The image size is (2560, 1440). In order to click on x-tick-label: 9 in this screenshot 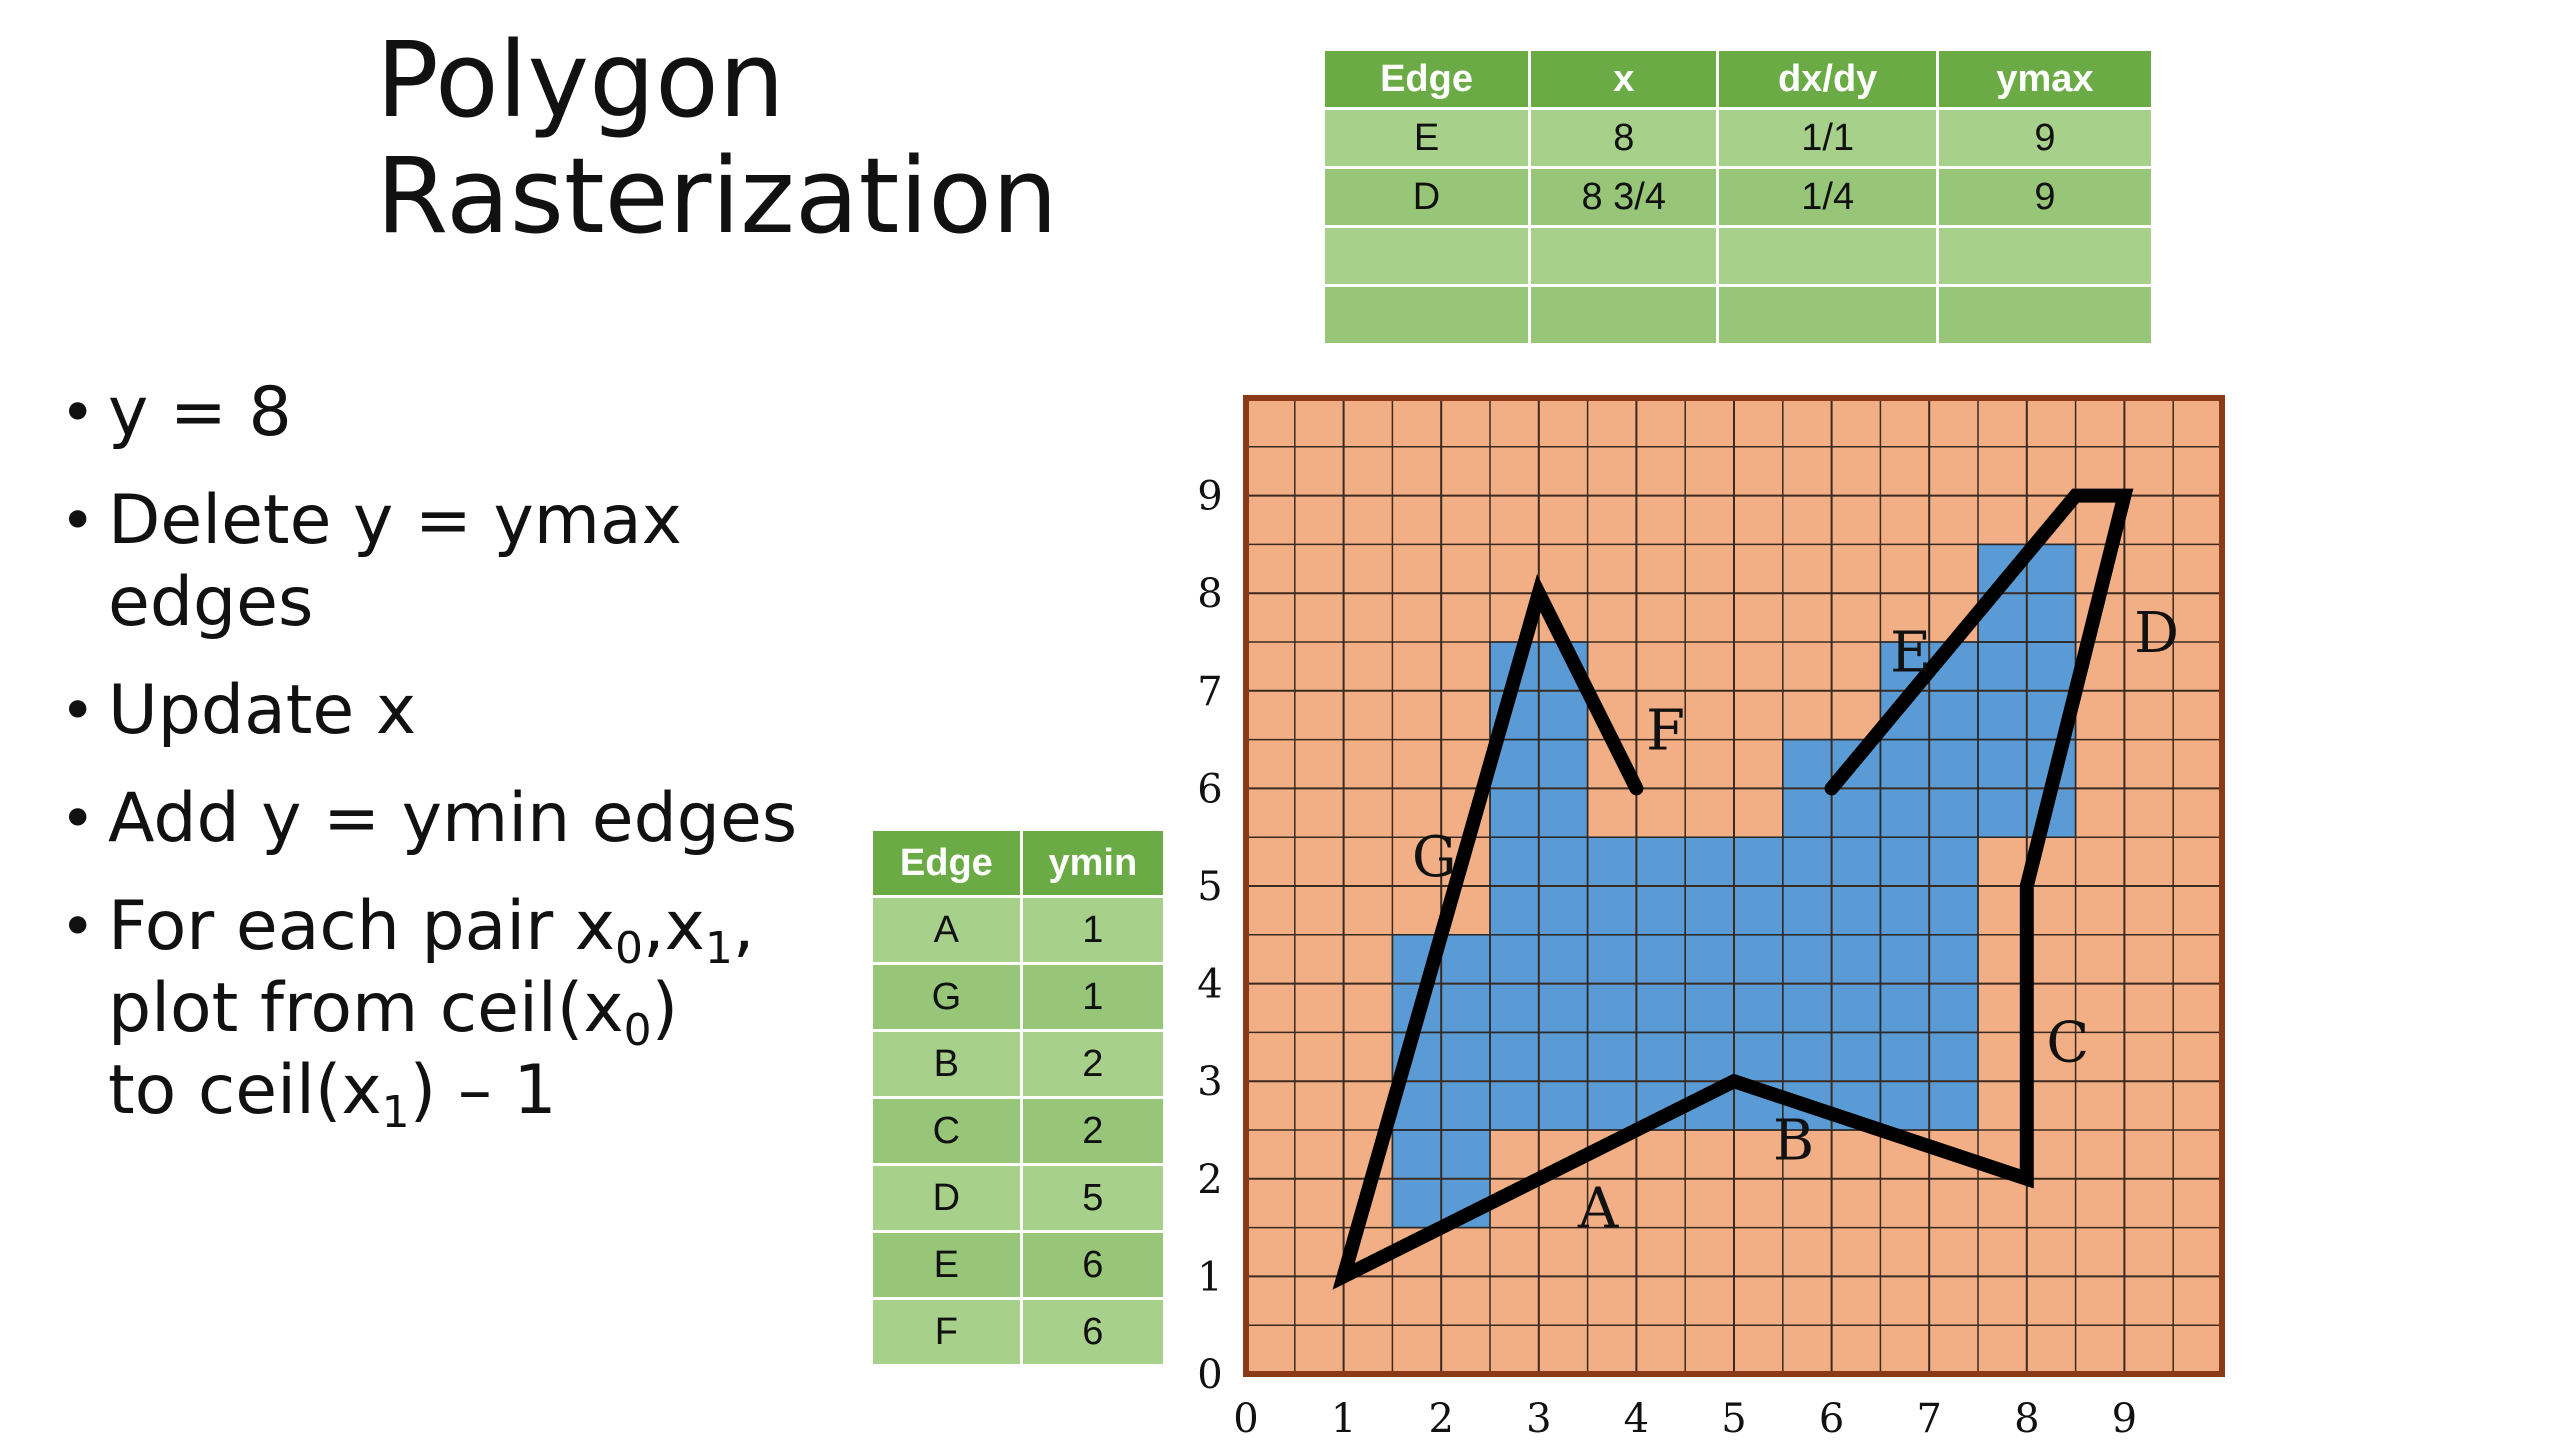, I will do `click(2124, 1418)`.